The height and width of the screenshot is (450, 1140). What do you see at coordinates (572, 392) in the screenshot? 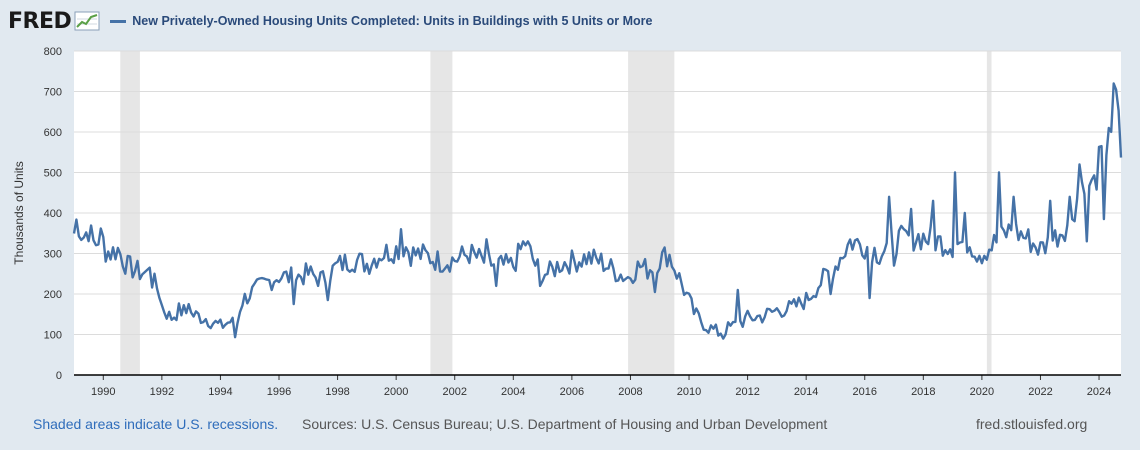
I see `x-tick-label: 2006` at bounding box center [572, 392].